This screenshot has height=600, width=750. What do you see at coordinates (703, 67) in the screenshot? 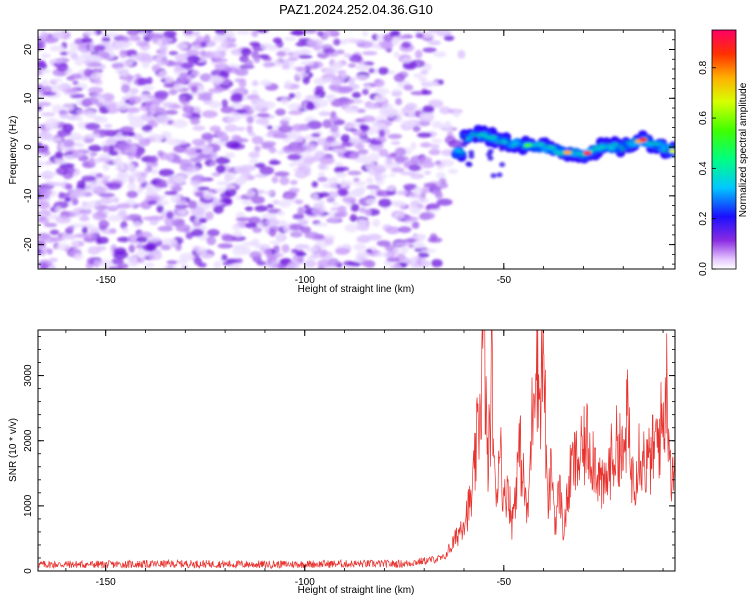
I see `colorbar-tick-label: 0.8` at bounding box center [703, 67].